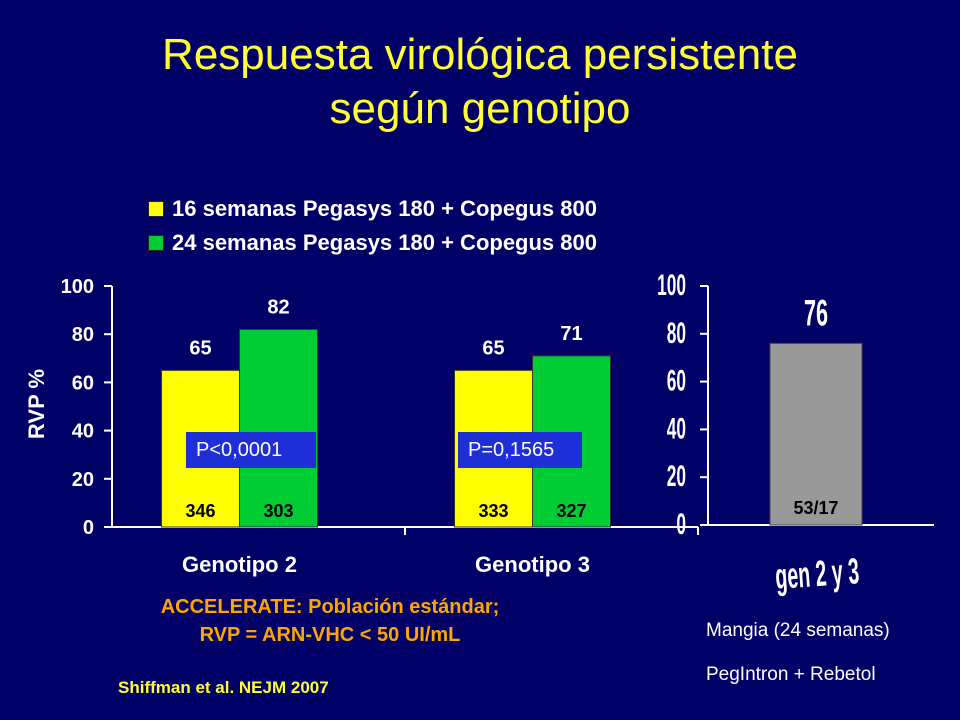 This screenshot has width=960, height=720. What do you see at coordinates (278, 307) in the screenshot?
I see `main-bar-value-label: 82` at bounding box center [278, 307].